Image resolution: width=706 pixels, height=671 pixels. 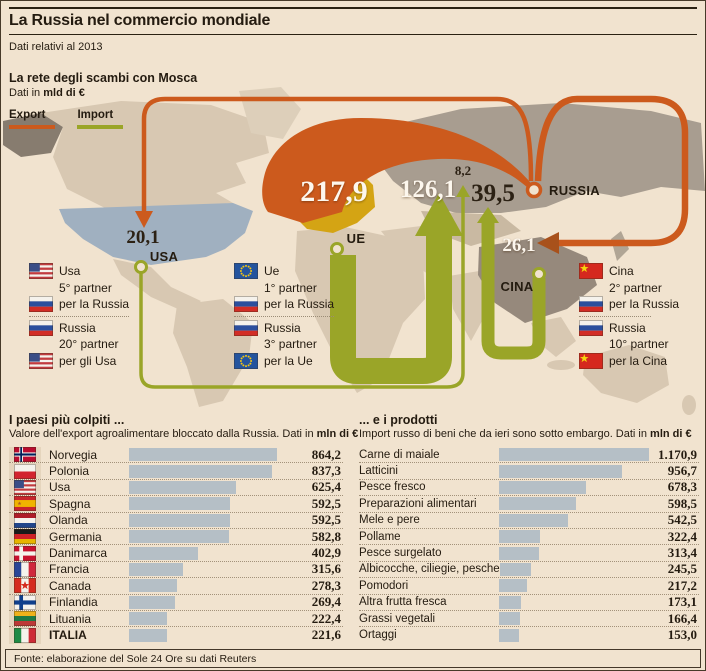 I want to click on row-value: 222,4, so click(x=326, y=618).